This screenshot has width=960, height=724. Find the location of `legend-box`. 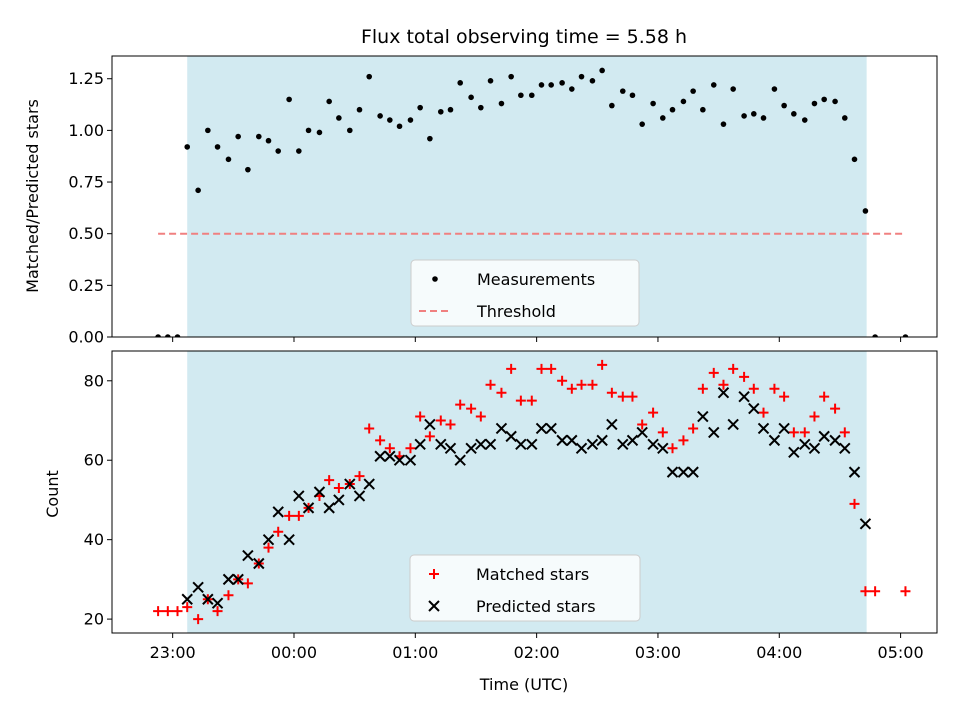

legend-box is located at coordinates (525, 588).